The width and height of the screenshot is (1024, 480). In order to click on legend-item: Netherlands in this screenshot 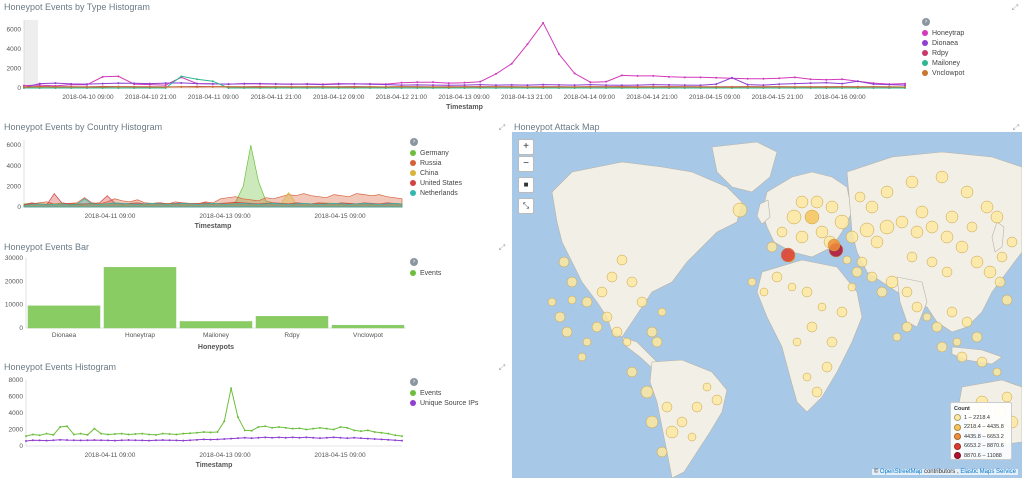, I will do `click(436, 193)`.